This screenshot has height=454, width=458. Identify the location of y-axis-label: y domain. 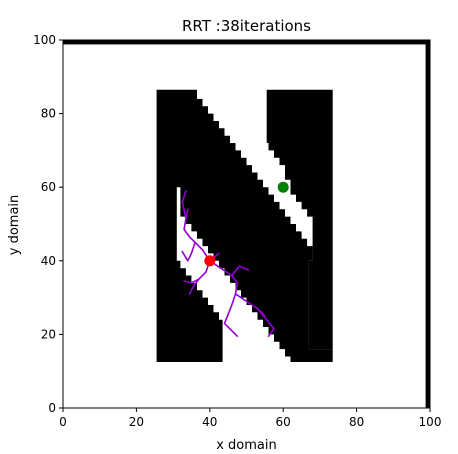
(14, 225).